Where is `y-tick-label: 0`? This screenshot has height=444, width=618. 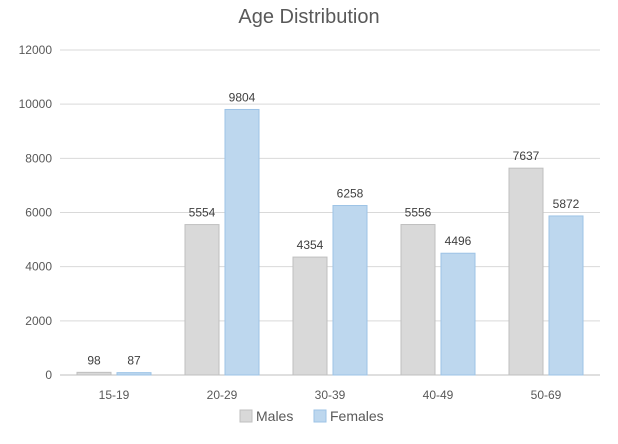
y-tick-label: 0 is located at coordinates (48, 375).